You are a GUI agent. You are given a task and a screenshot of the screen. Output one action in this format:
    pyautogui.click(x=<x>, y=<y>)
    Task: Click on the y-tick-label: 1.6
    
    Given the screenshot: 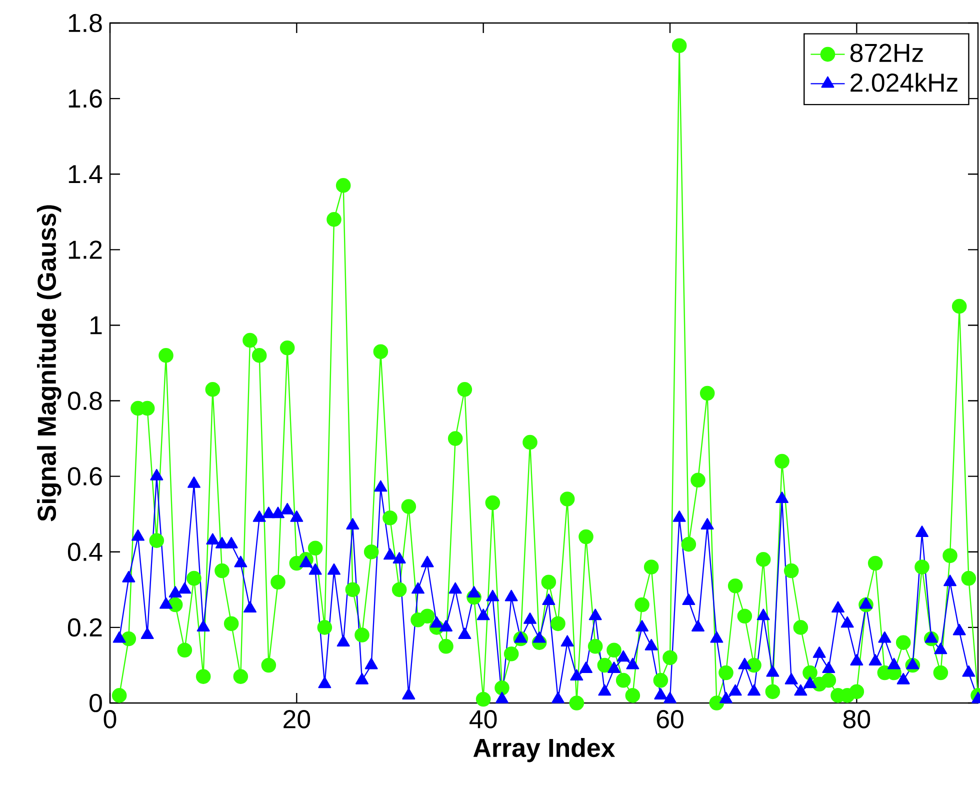 What is the action you would take?
    pyautogui.click(x=85, y=98)
    